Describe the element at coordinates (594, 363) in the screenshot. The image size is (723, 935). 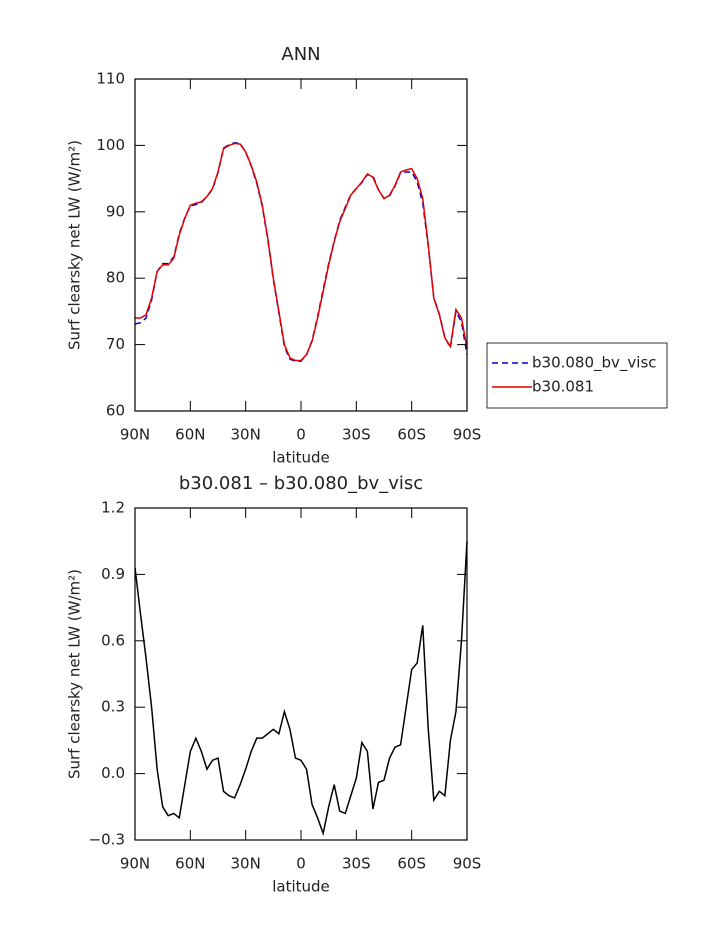
I see `legend-label: b30.080_bv_visc` at that location.